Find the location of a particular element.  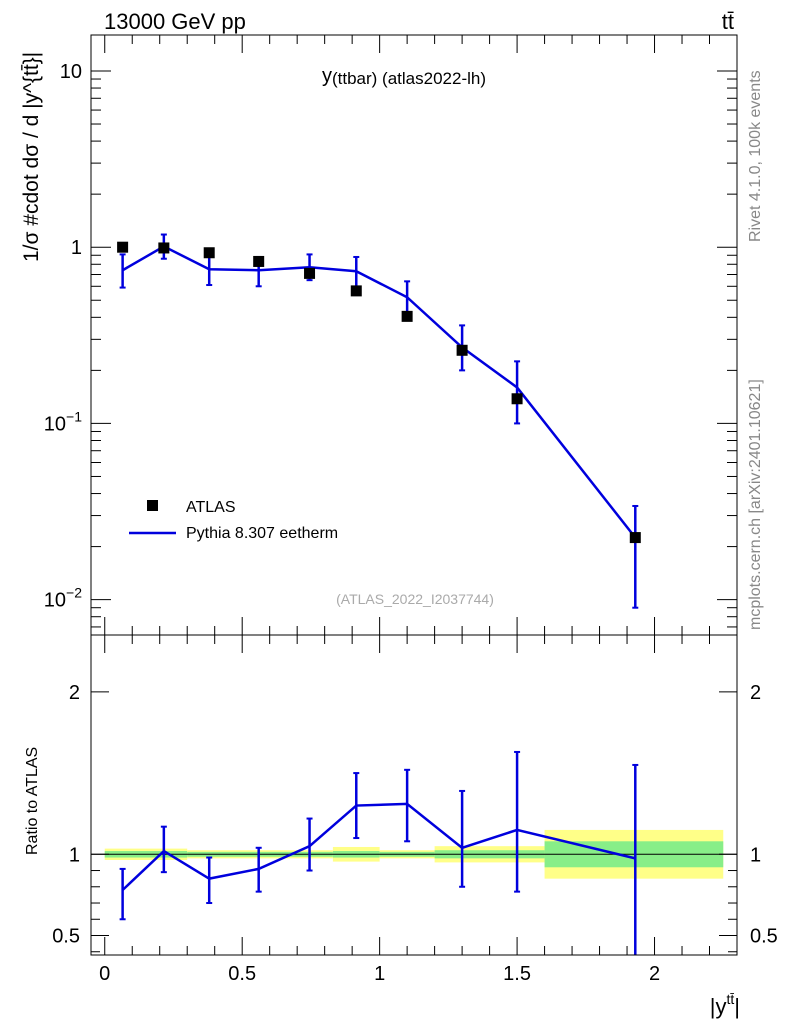

x-axis-label: |ytt̄| is located at coordinates (725, 1005).